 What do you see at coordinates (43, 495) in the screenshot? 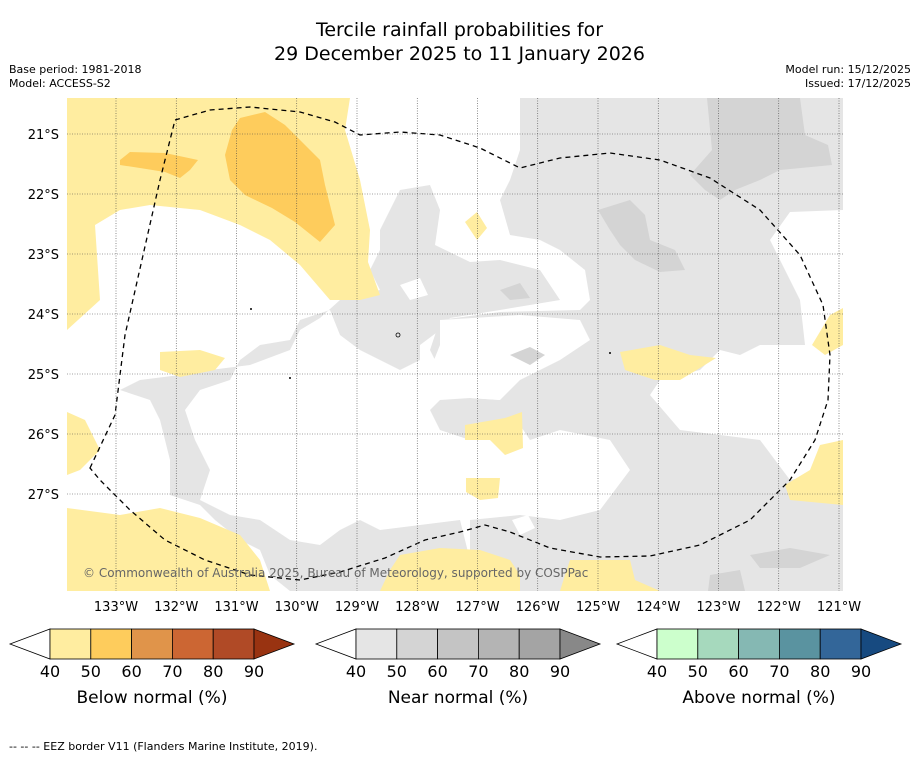
I see `lat-tick-label: 27°S` at bounding box center [43, 495].